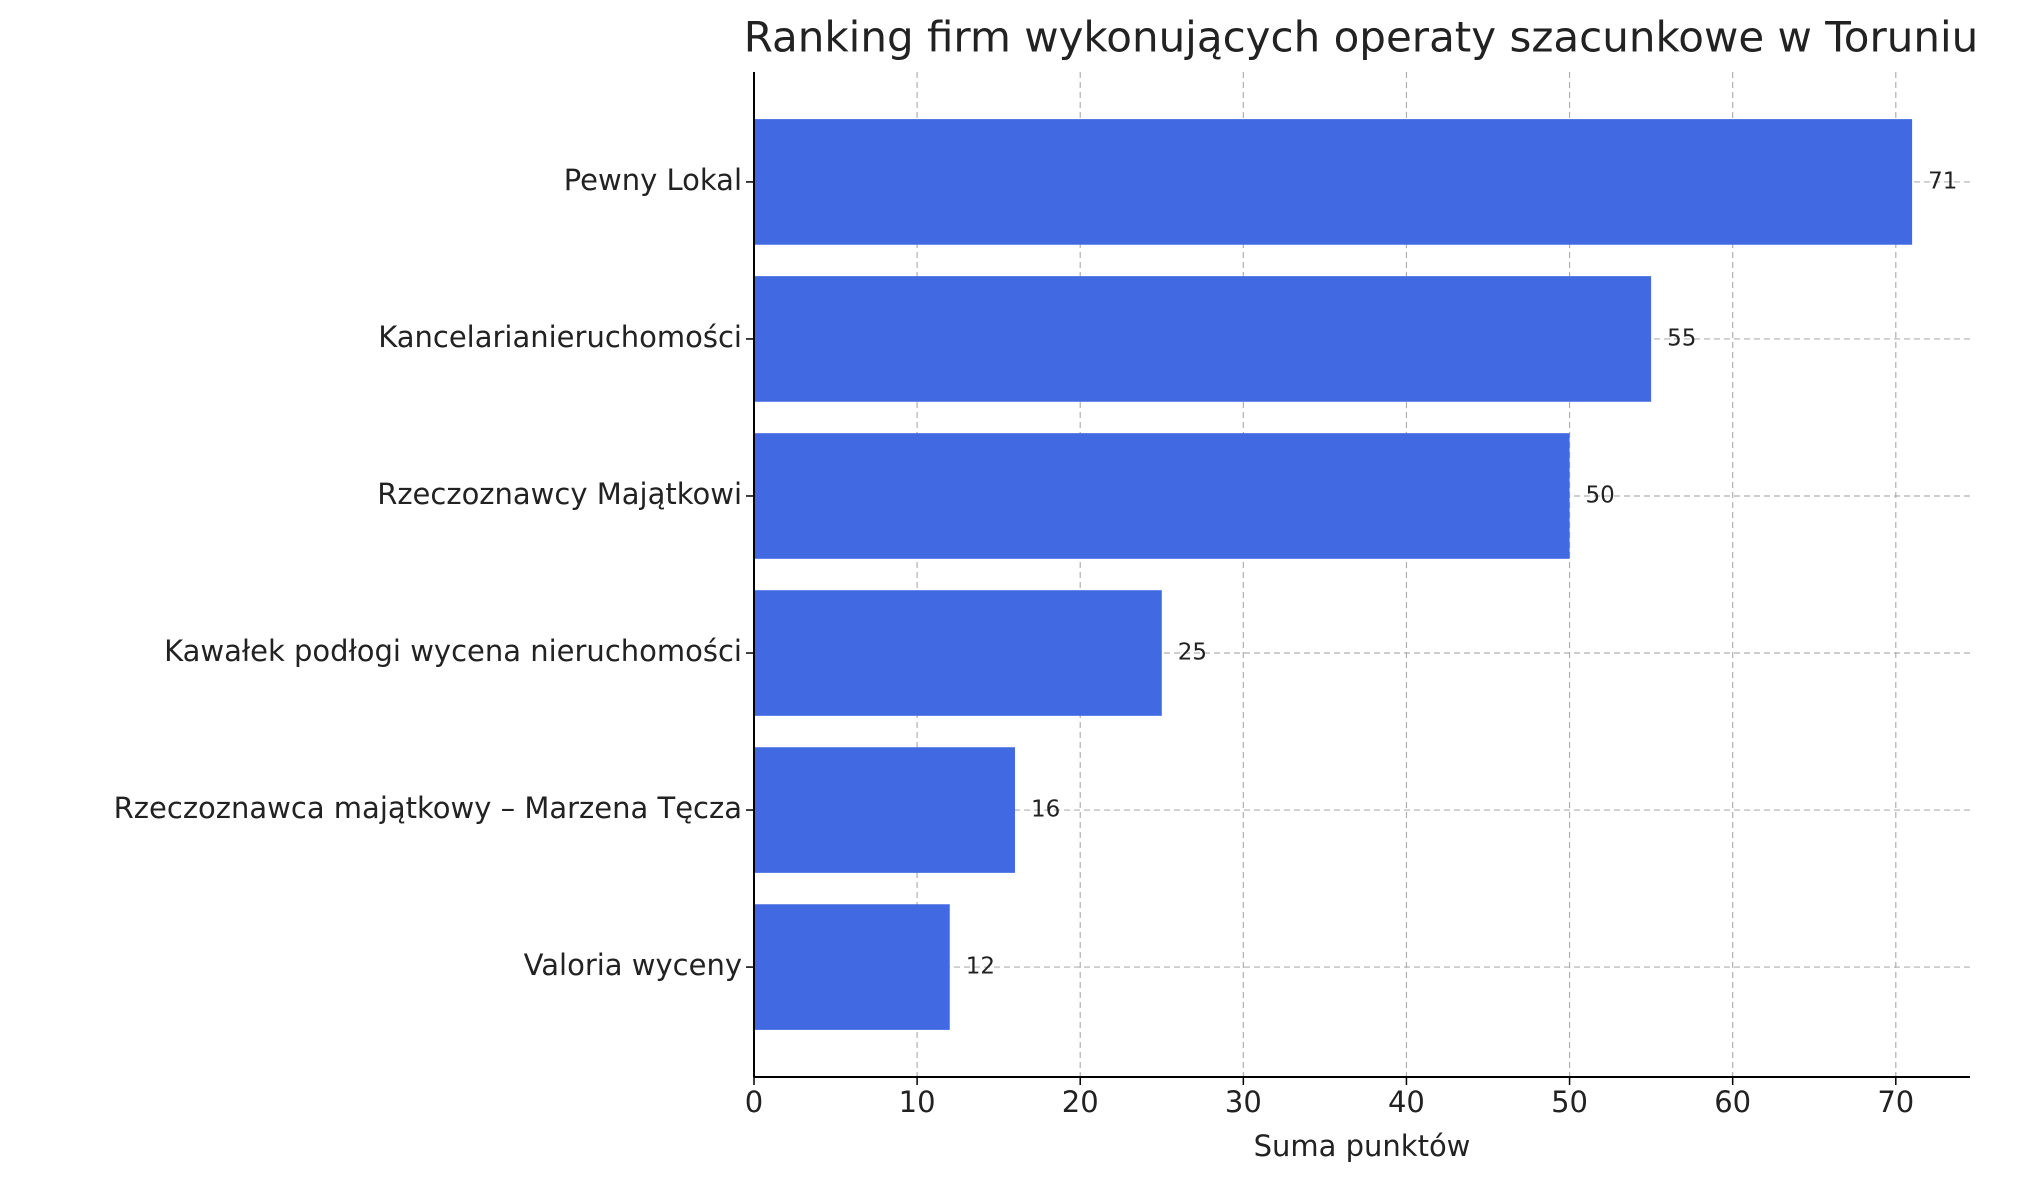  I want to click on x-tick-label: 50, so click(1569, 1102).